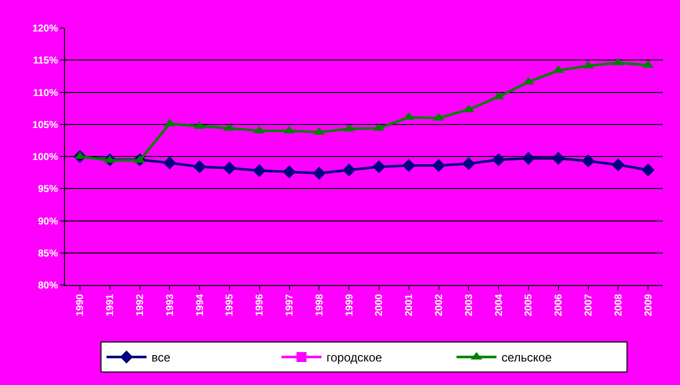  What do you see at coordinates (469, 305) in the screenshot?
I see `x-tick-label: 2003` at bounding box center [469, 305].